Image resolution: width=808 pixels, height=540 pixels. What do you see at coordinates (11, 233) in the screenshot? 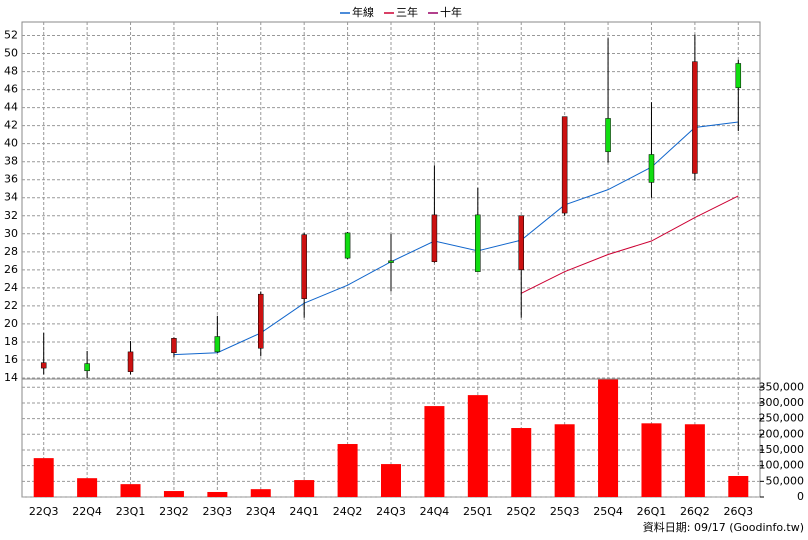
I see `y-tick-label: 30` at bounding box center [11, 233].